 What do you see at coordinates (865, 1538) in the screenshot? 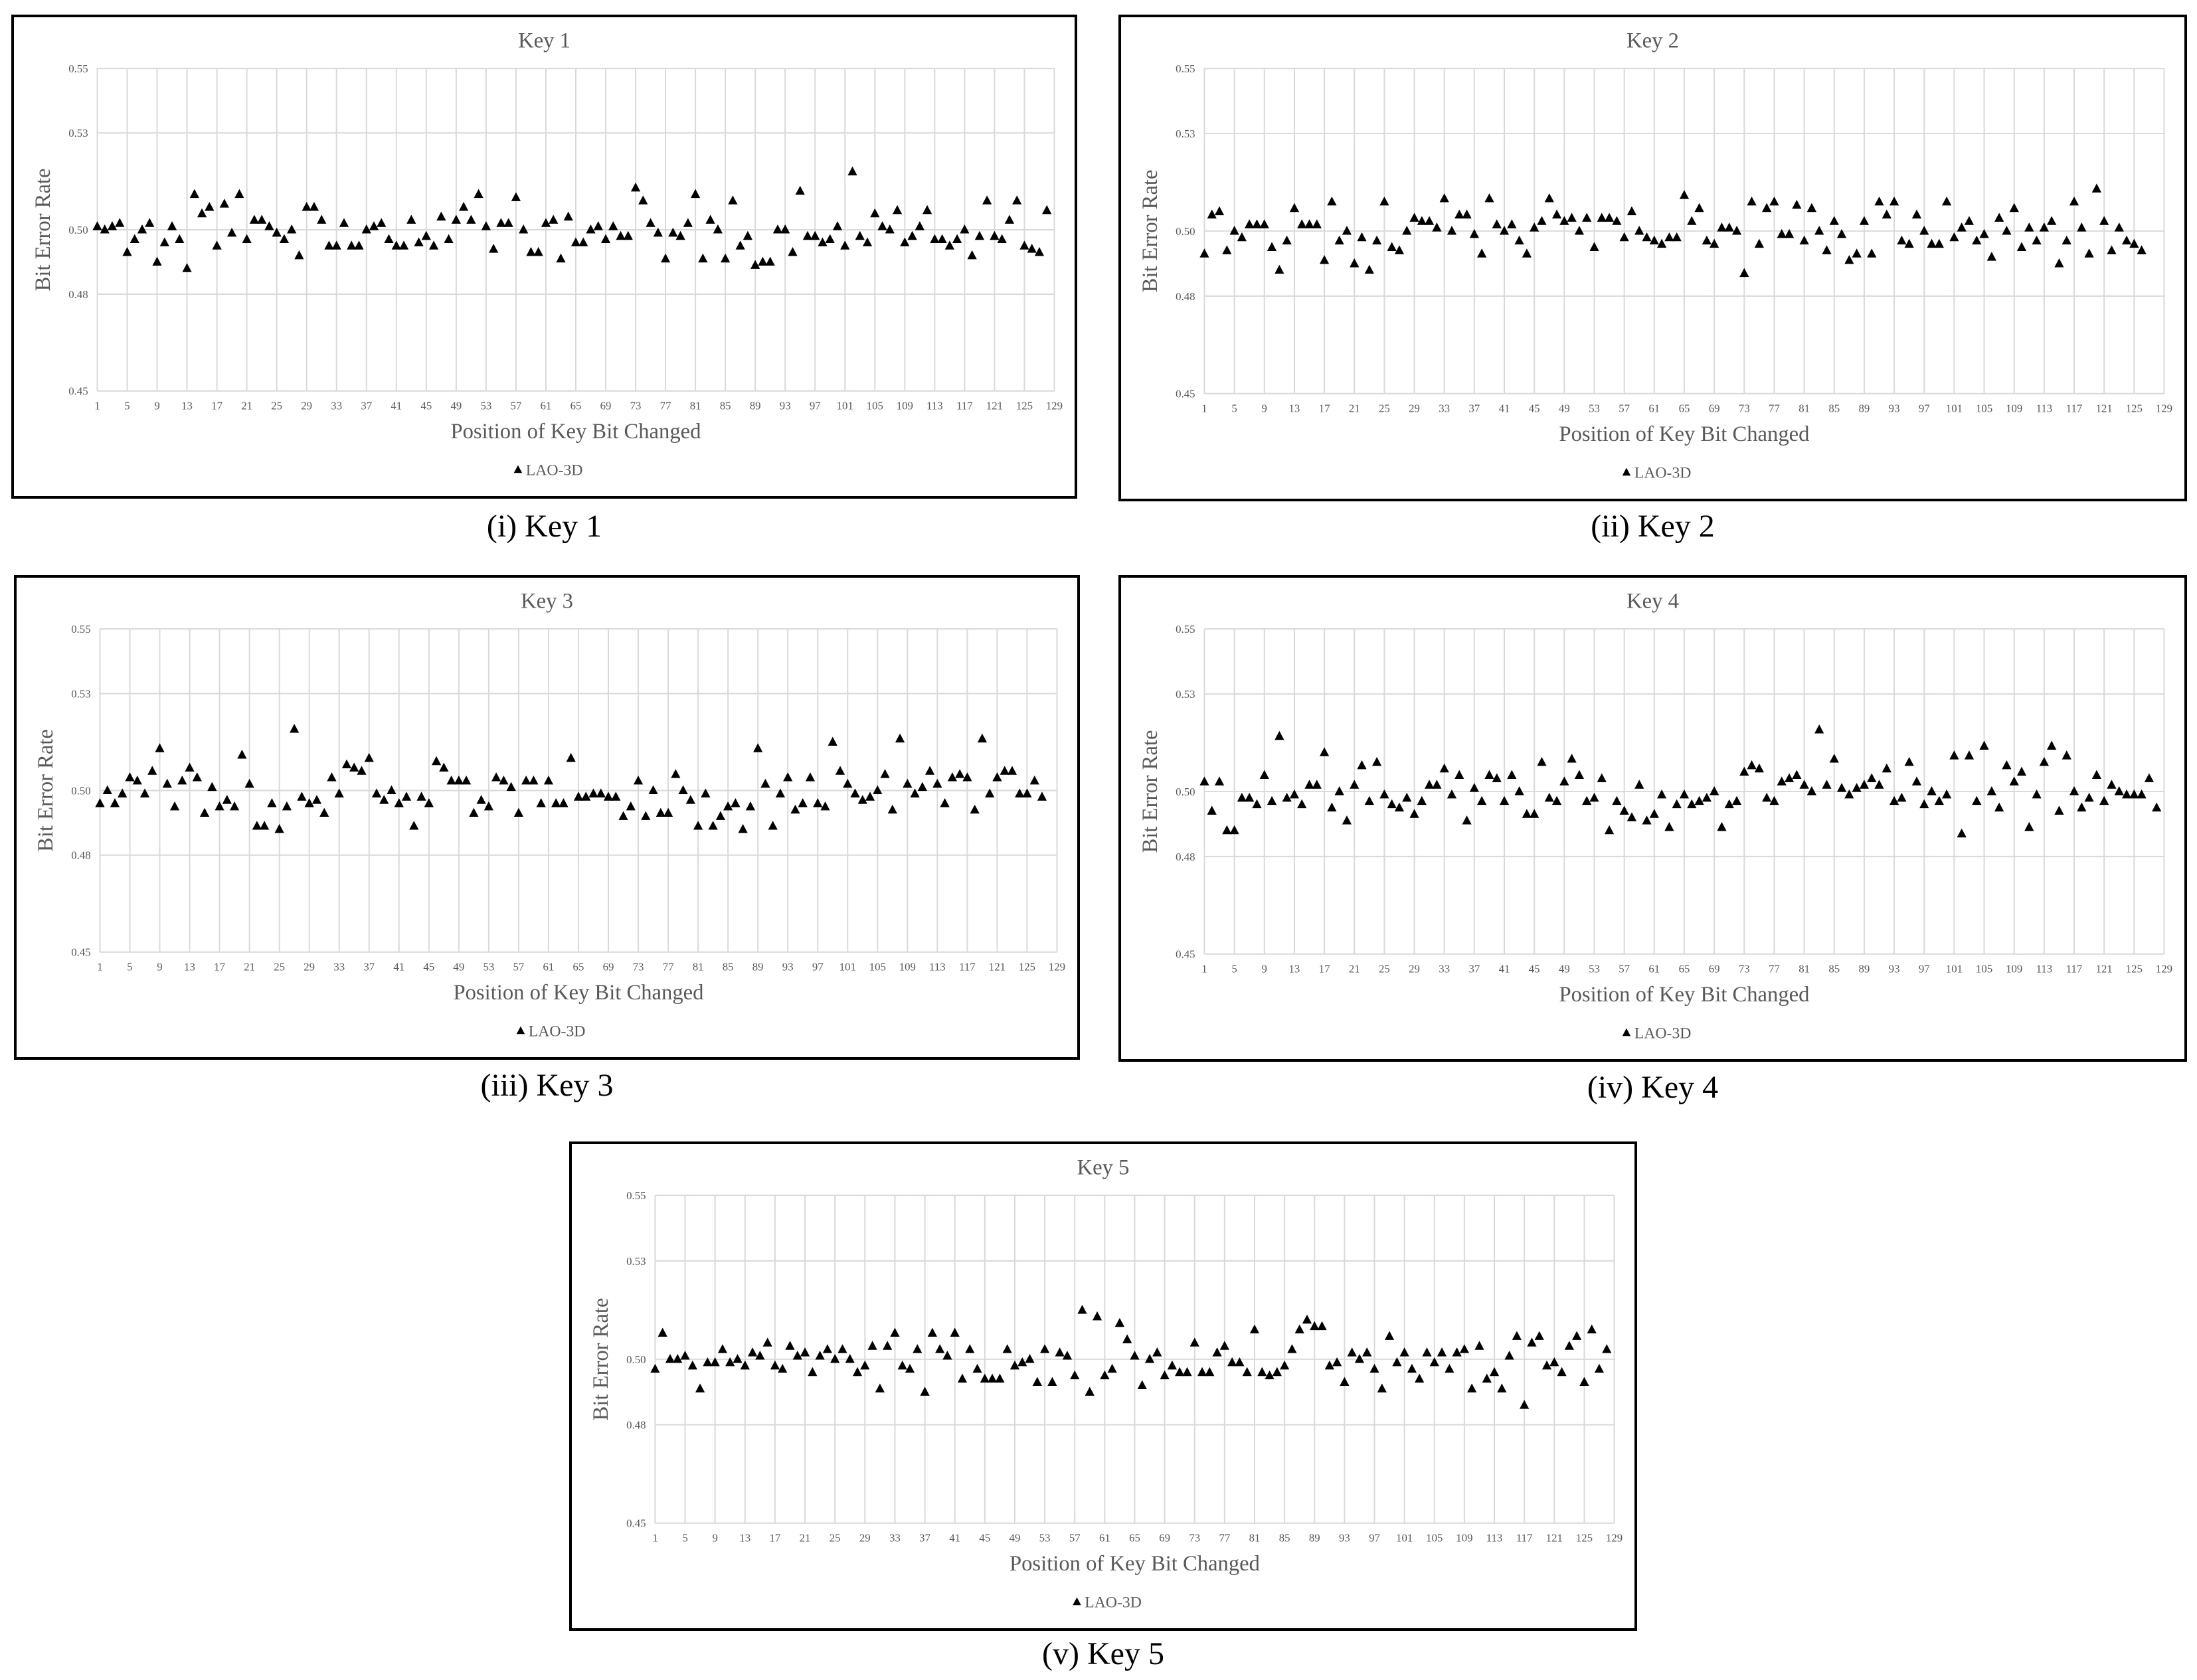
I see `x-tick-label: 29` at bounding box center [865, 1538].